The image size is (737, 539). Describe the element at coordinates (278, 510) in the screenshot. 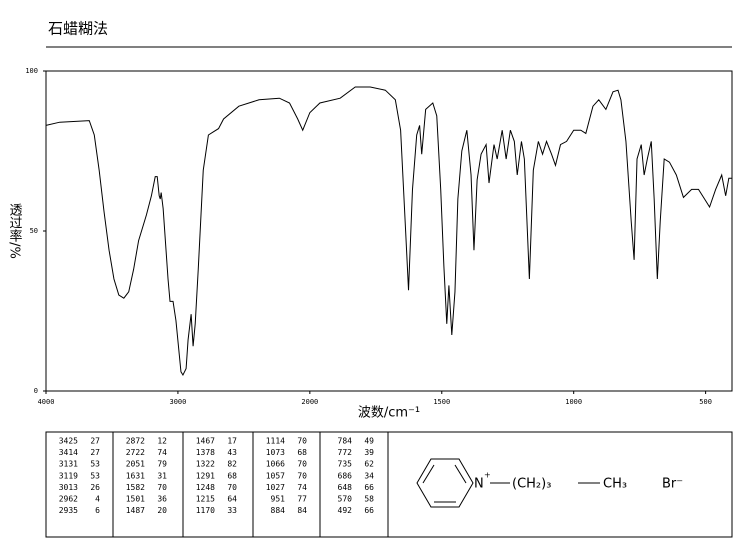

I see `wavenumber-cell: 884` at that location.